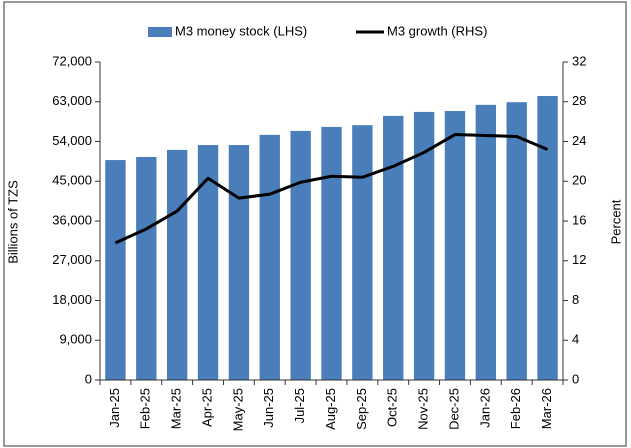  What do you see at coordinates (237, 409) in the screenshot?
I see `x-tick-label: May-25` at bounding box center [237, 409].